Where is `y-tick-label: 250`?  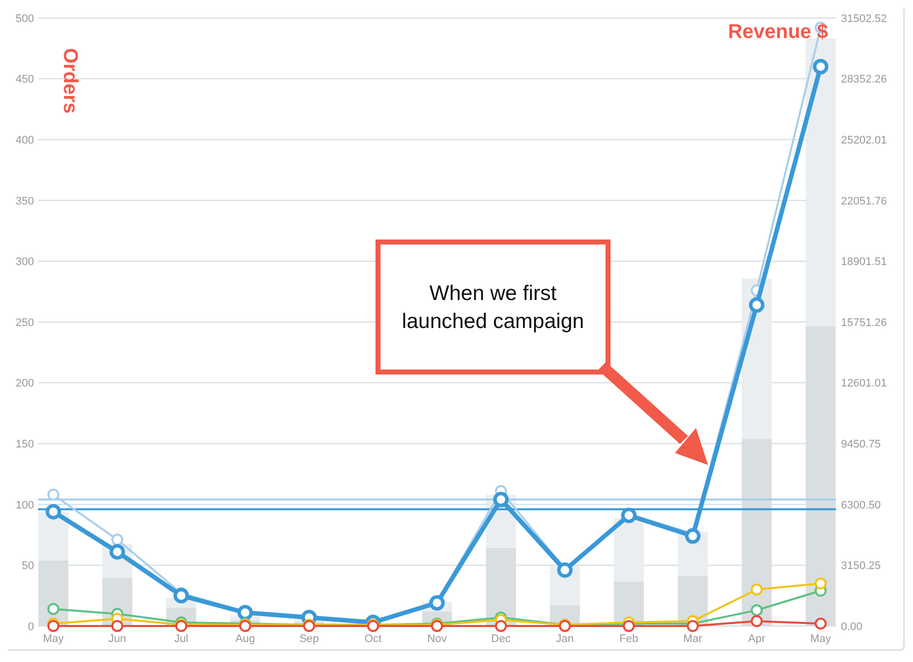 y-tick-label: 250 is located at coordinates (25, 322).